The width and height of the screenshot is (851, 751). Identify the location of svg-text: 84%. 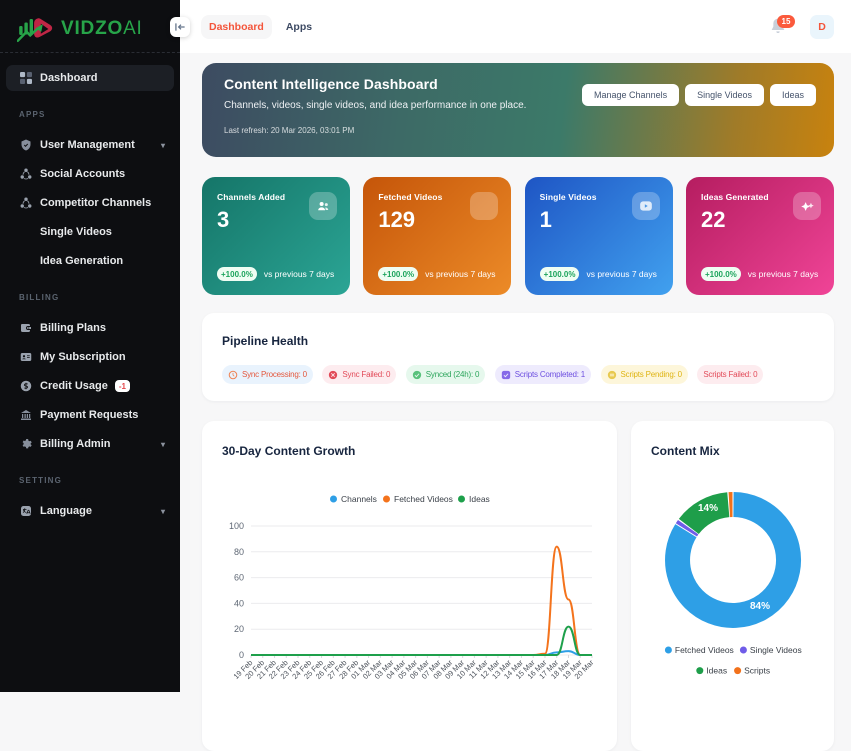
(760, 606).